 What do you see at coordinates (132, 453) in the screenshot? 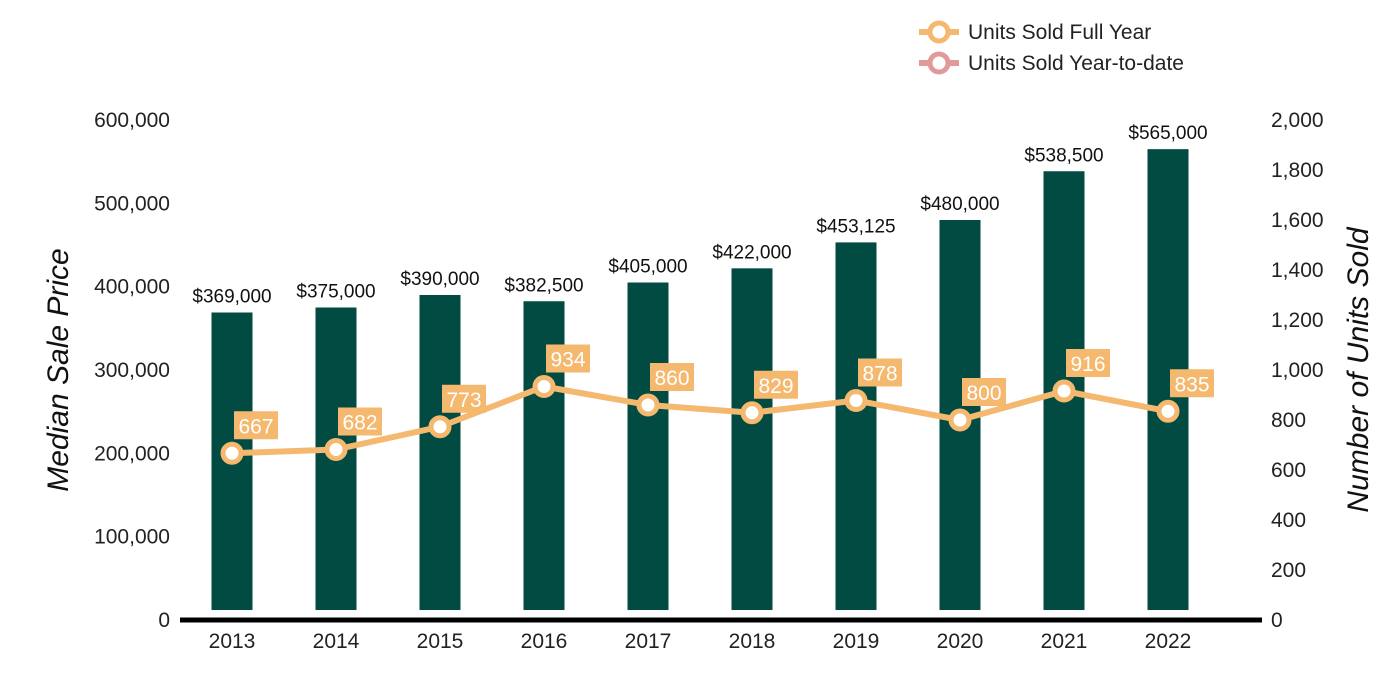
I see `y-left-tick-label: 200,000` at bounding box center [132, 453].